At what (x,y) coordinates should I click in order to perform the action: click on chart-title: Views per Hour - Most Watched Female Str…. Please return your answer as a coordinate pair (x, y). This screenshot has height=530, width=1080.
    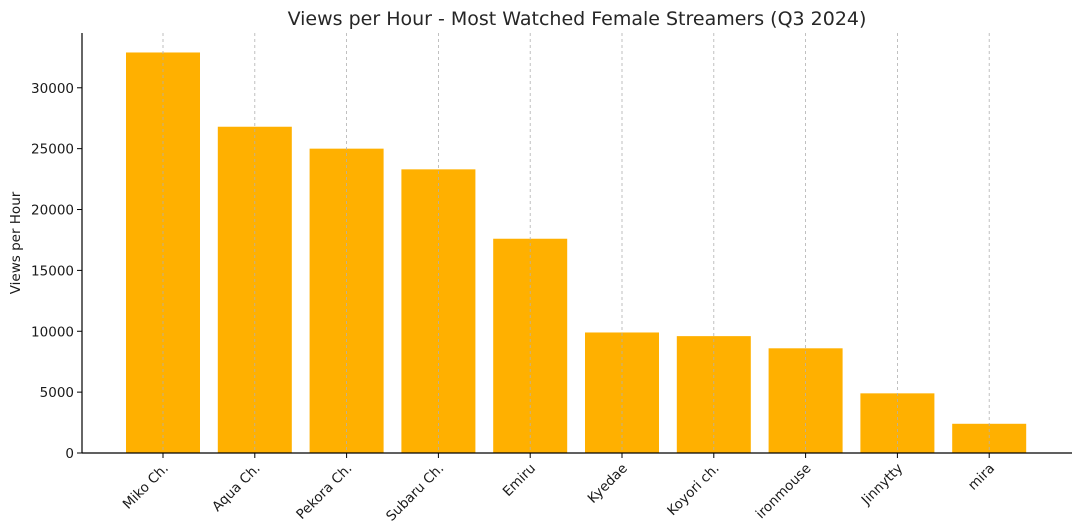
    Looking at the image, I should click on (577, 19).